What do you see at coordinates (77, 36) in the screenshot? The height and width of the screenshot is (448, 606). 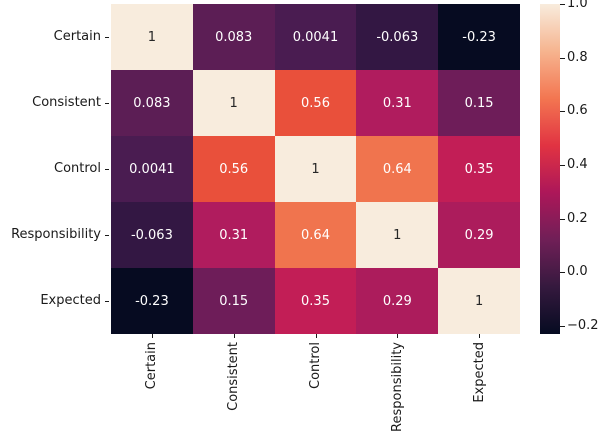 I see `y-axis-label: Certain` at bounding box center [77, 36].